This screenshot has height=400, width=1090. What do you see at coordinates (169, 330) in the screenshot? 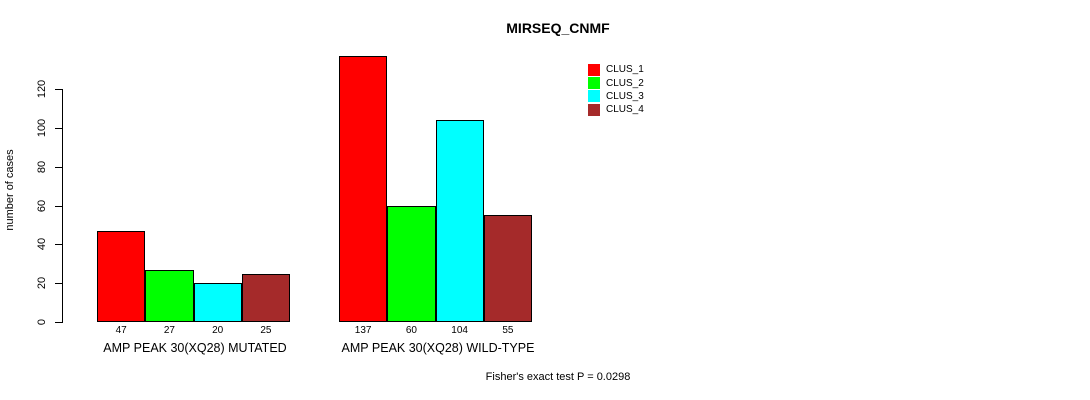
I see `bar-value-label: 27` at bounding box center [169, 330].